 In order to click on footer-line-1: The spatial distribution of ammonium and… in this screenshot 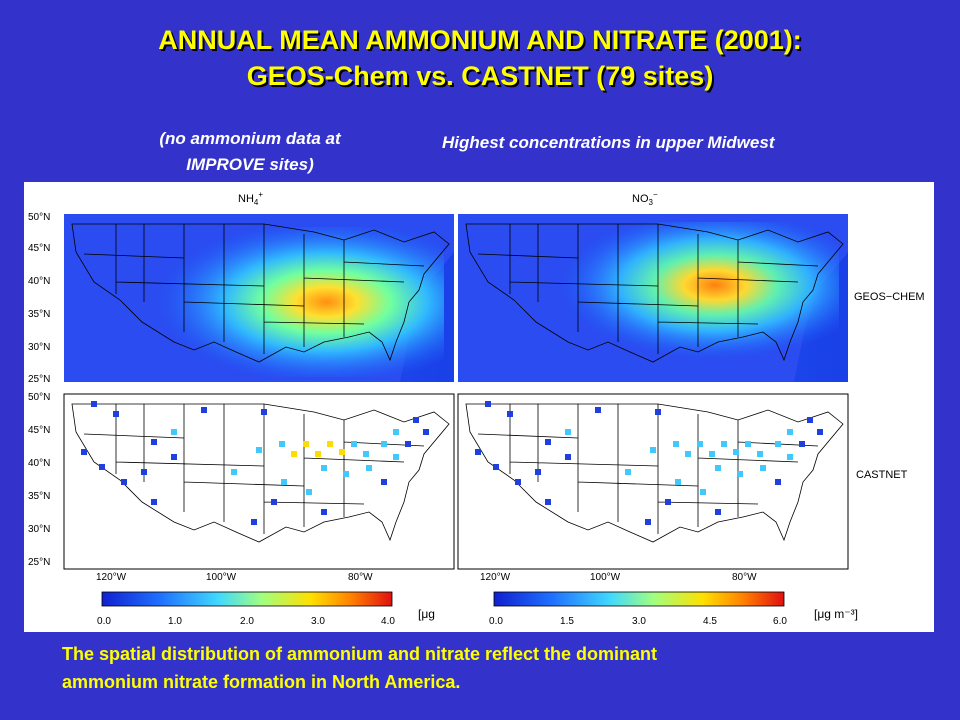, I will do `click(360, 654)`.